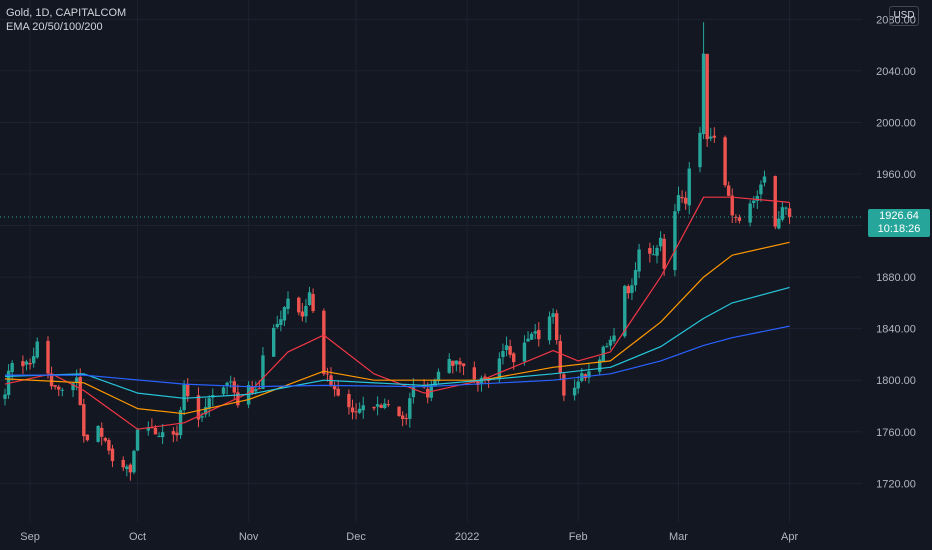 This screenshot has width=932, height=550. I want to click on y-tick-label: 1800.00, so click(896, 381).